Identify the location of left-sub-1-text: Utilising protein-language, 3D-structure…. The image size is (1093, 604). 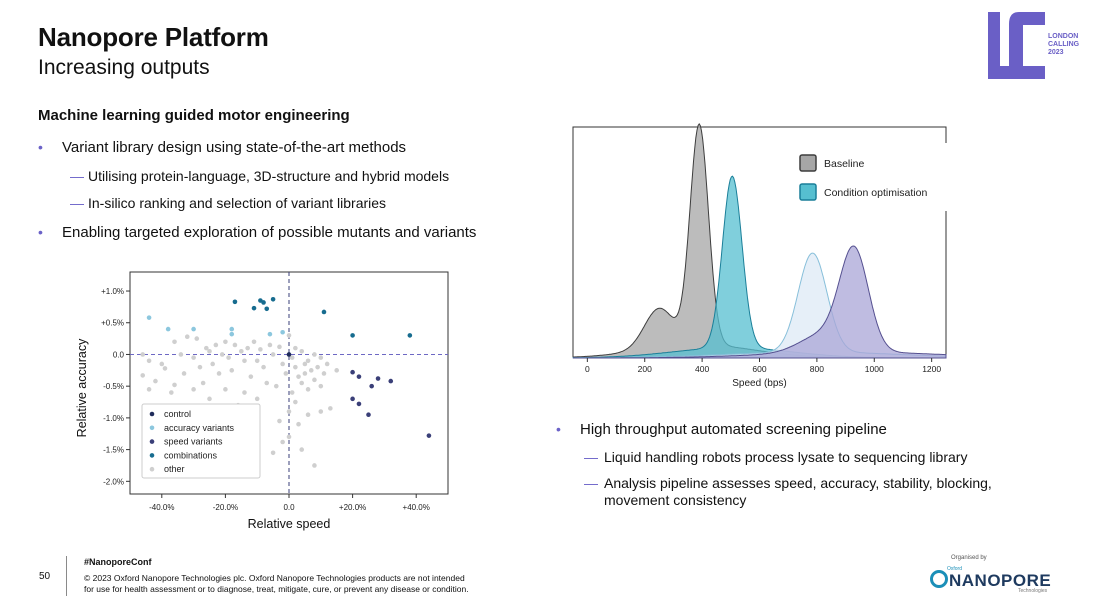
(269, 176).